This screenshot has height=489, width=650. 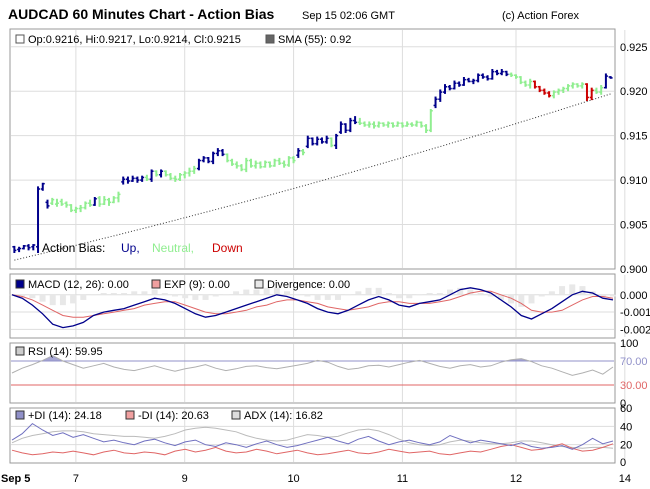 I want to click on macd-tick-label: -0.001, so click(x=635, y=313).